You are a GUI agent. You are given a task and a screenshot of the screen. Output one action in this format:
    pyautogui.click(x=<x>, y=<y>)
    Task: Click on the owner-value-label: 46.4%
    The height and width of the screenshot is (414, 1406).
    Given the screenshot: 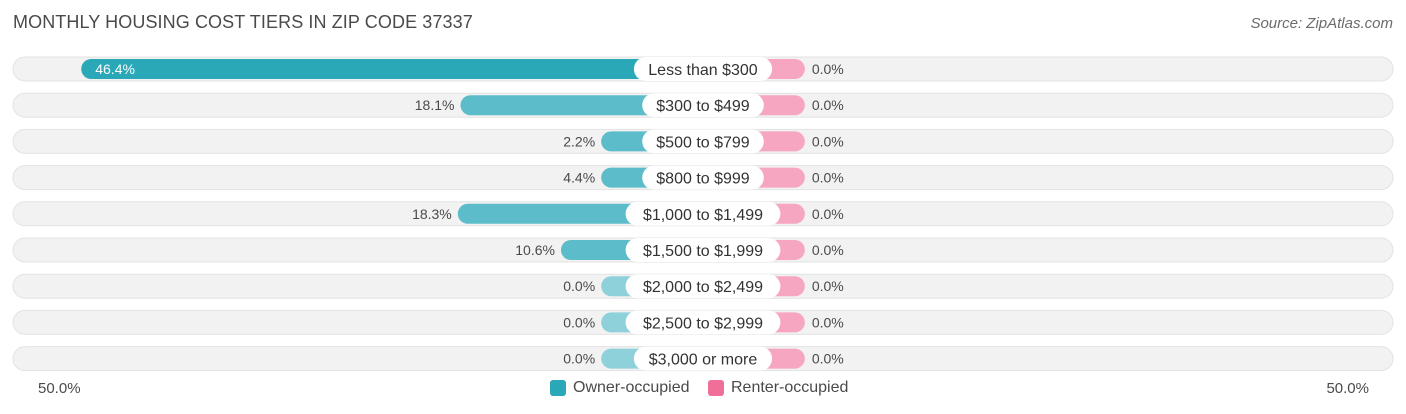 What is the action you would take?
    pyautogui.click(x=115, y=69)
    